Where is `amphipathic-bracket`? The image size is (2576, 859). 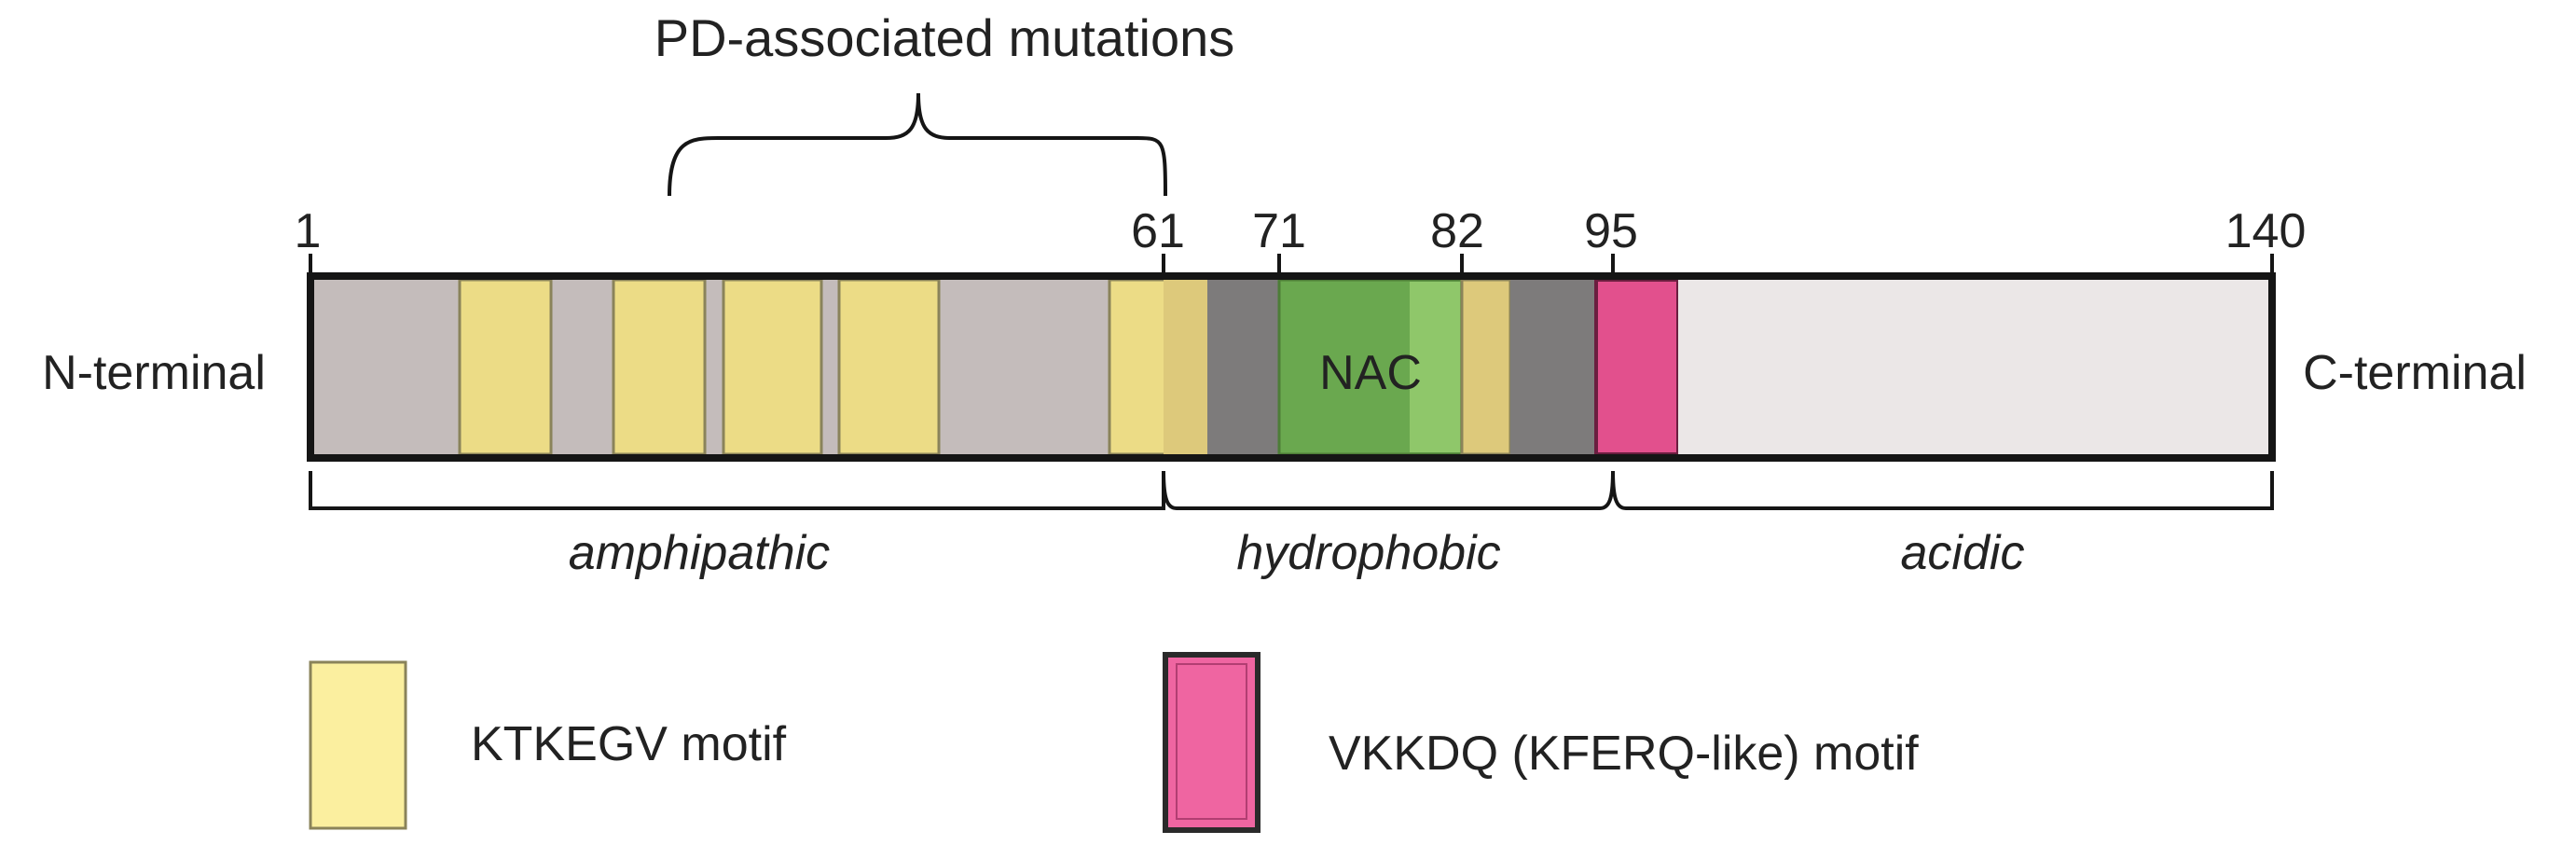
amphipathic-bracket is located at coordinates (737, 490).